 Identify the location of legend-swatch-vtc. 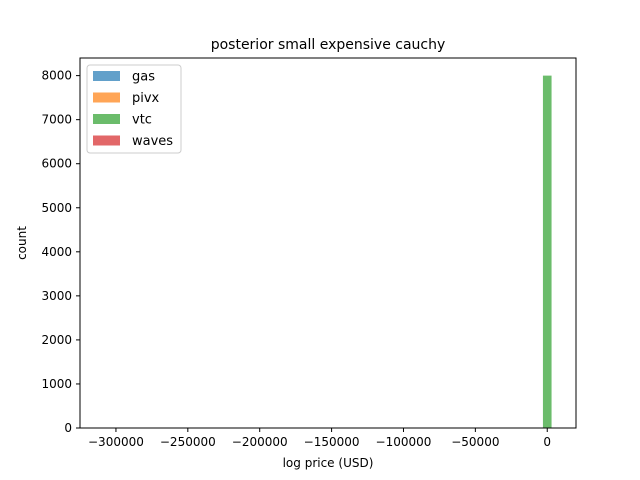
(106, 119).